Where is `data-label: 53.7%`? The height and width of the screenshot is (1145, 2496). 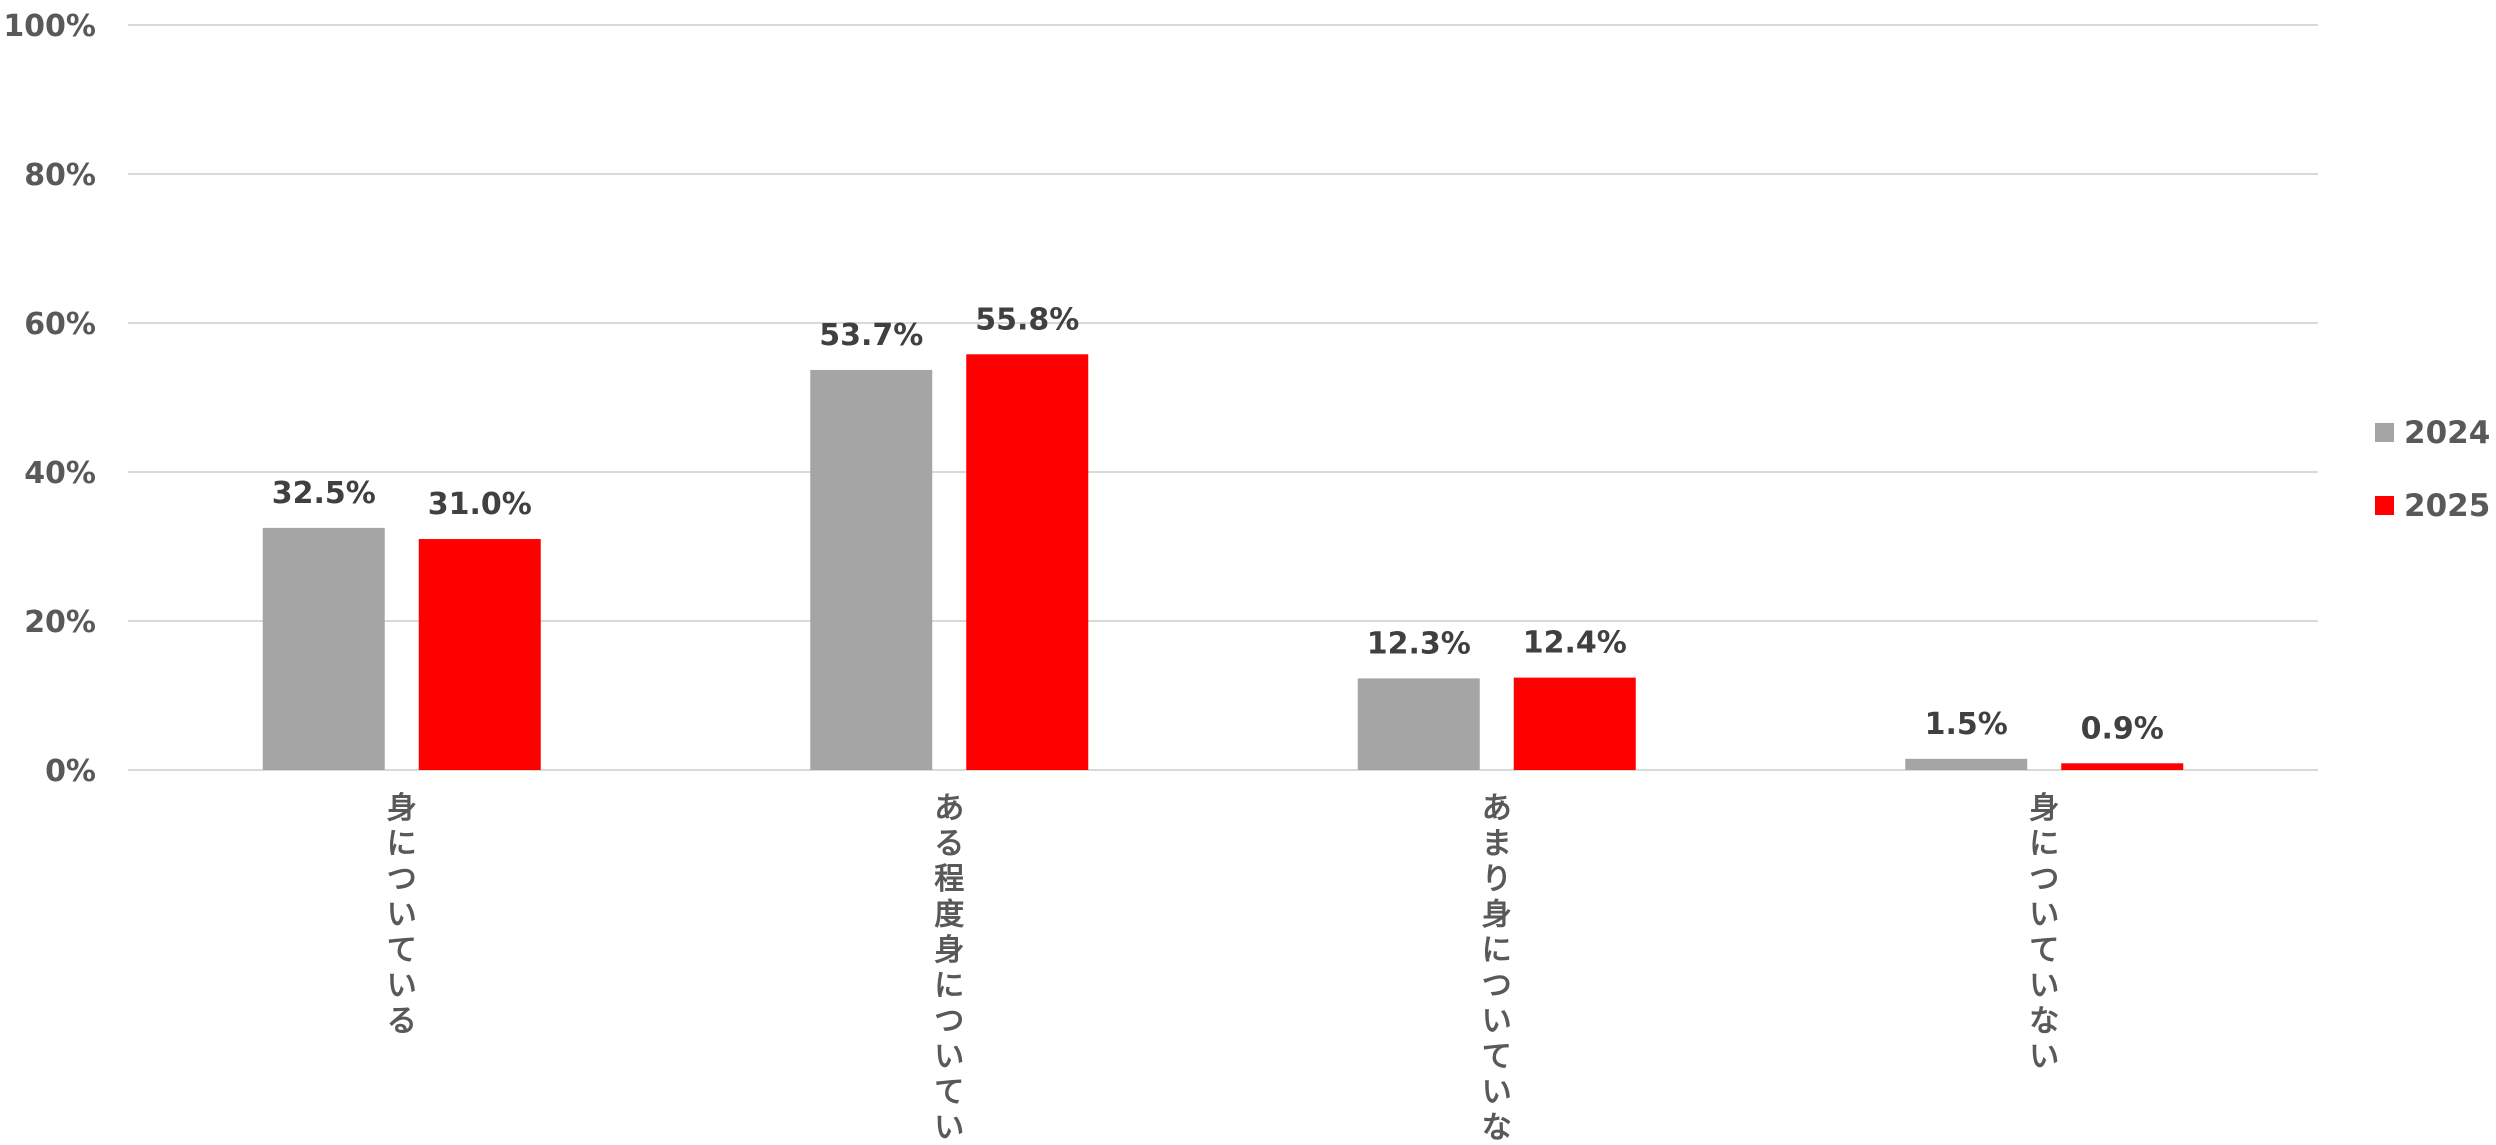 data-label: 53.7% is located at coordinates (871, 335).